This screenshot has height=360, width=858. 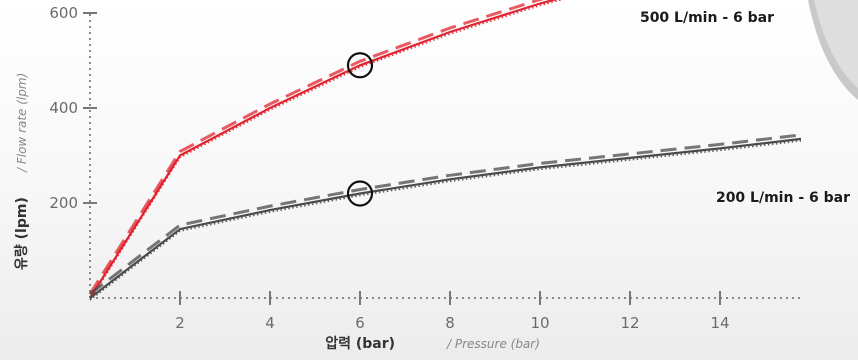 I want to click on x-axis-title: 압력 (bar), so click(x=360, y=344).